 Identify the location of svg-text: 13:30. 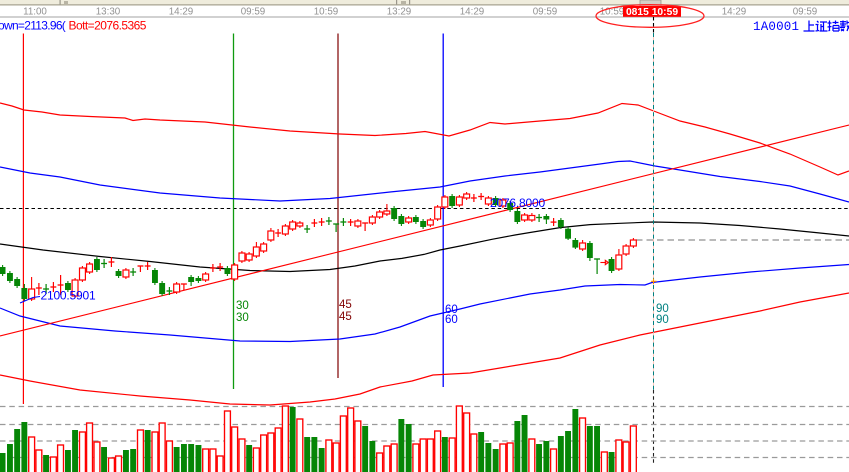
(108, 12).